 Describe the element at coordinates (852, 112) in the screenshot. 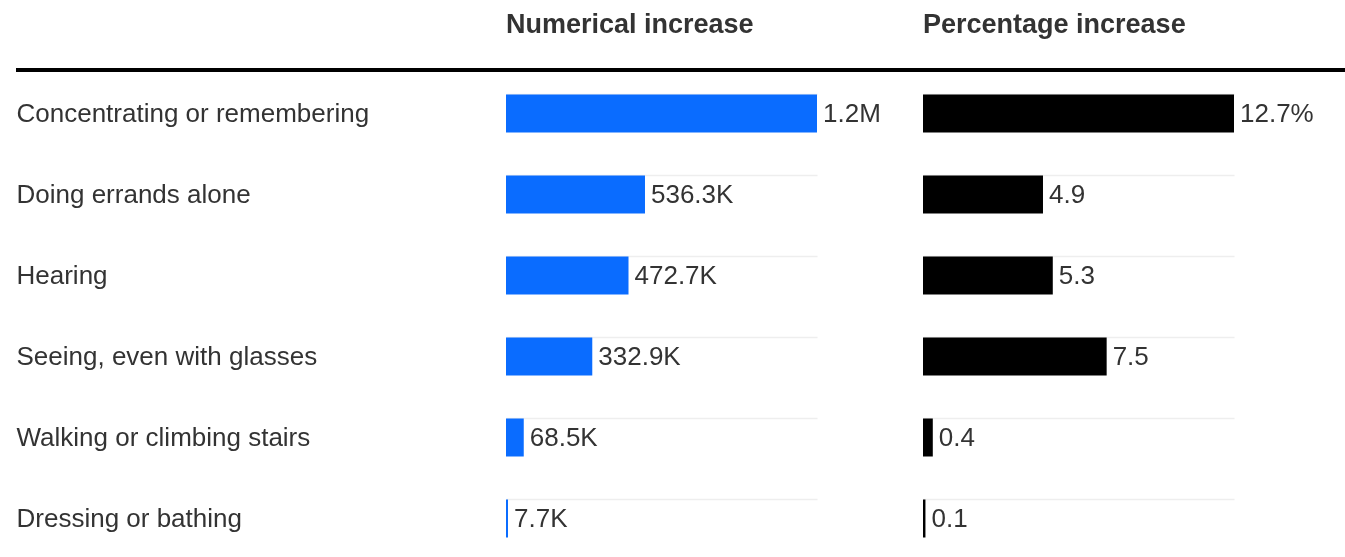

I see `data-label: 1.2M` at that location.